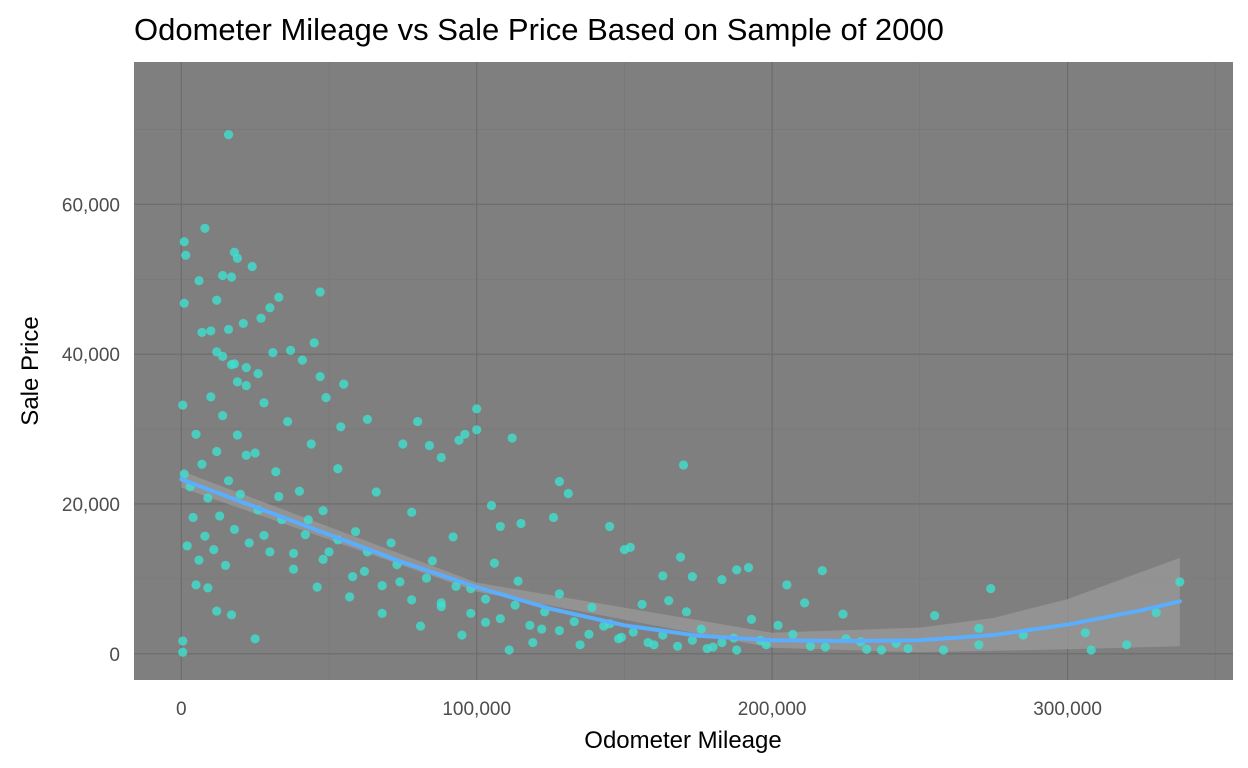 The height and width of the screenshot is (768, 1248). I want to click on x-axis-ticks: 0 100,000 200,000 300,000, so click(639, 709).